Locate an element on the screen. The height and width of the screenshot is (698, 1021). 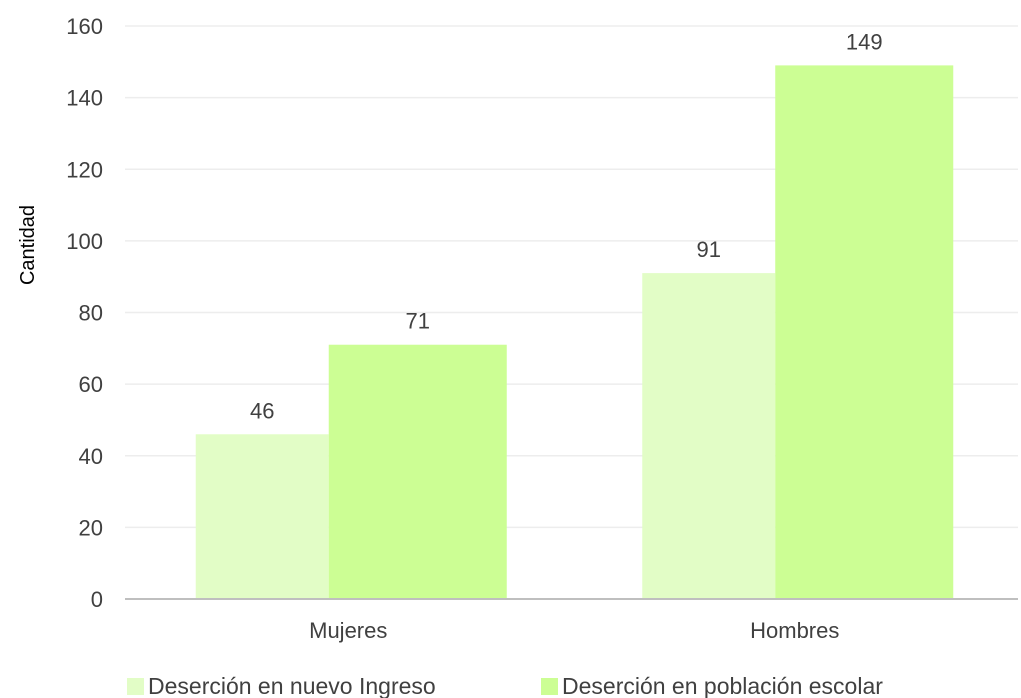
x-category-label: Hombres is located at coordinates (794, 630).